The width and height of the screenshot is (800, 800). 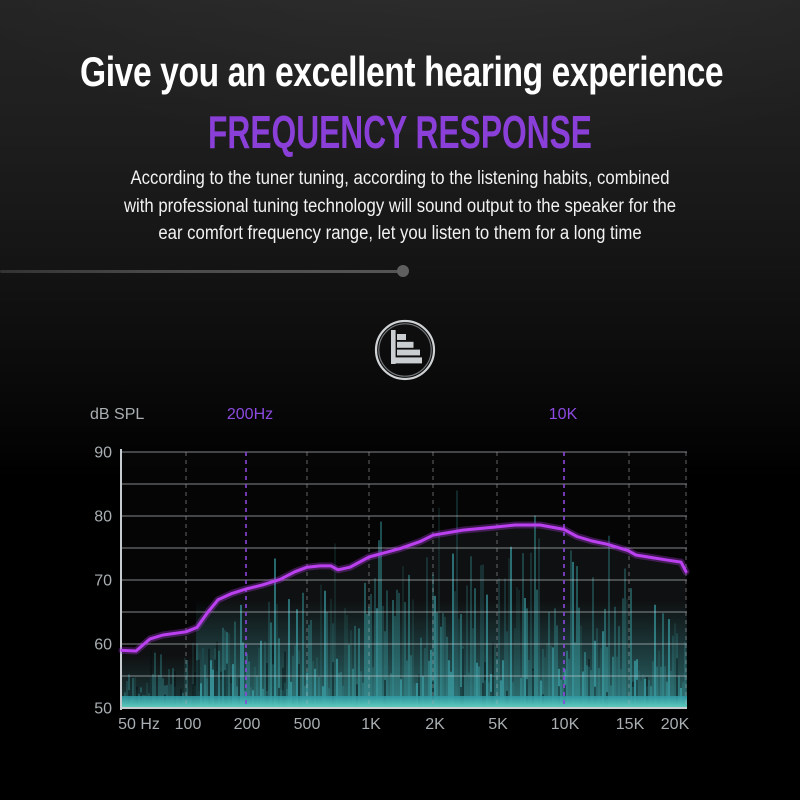 I want to click on icon-ring-inner, so click(x=405, y=350).